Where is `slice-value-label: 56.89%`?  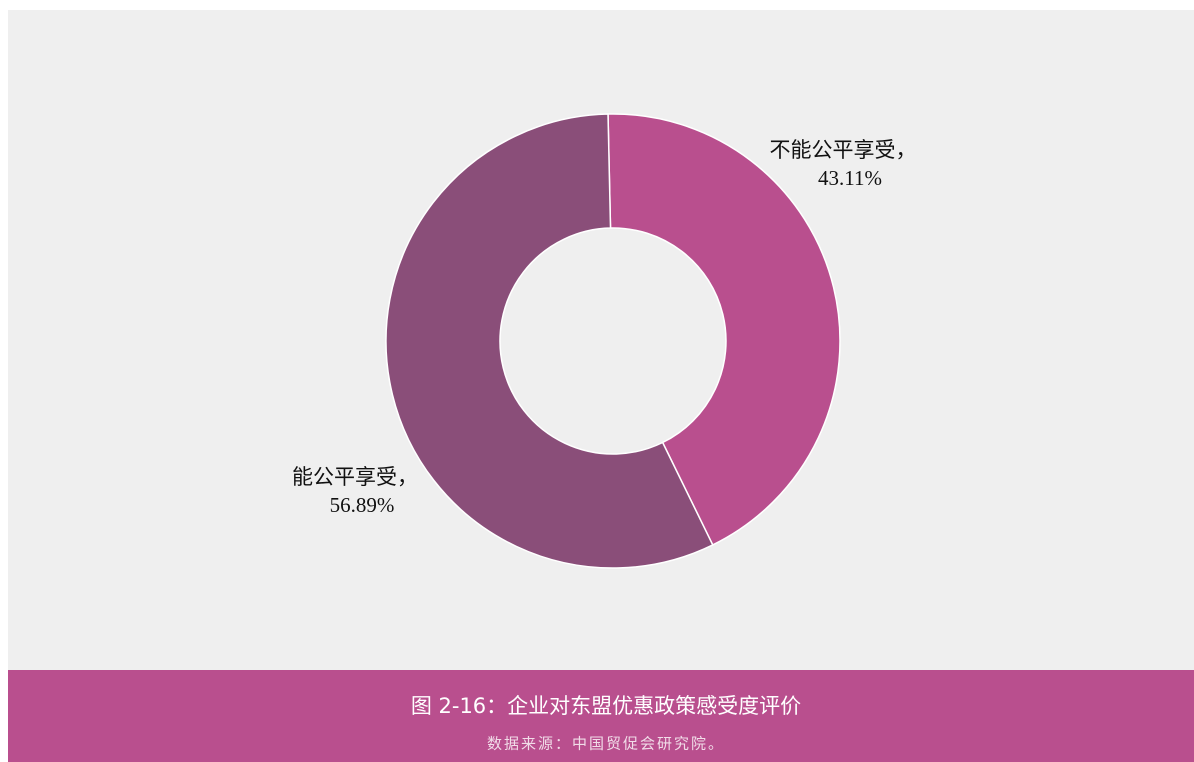 slice-value-label: 56.89% is located at coordinates (362, 505).